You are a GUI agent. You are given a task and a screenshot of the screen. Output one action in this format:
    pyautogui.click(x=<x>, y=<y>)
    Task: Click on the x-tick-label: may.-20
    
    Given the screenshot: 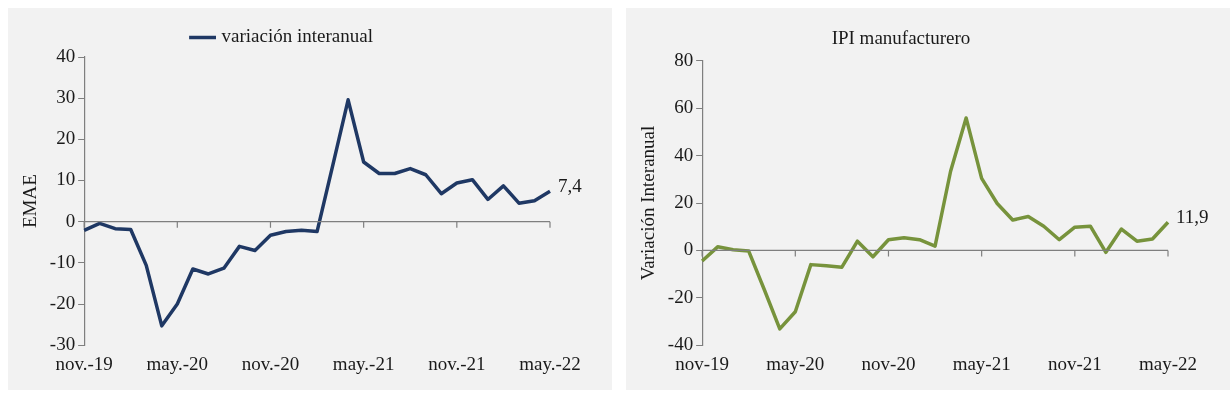 What is the action you would take?
    pyautogui.click(x=177, y=363)
    